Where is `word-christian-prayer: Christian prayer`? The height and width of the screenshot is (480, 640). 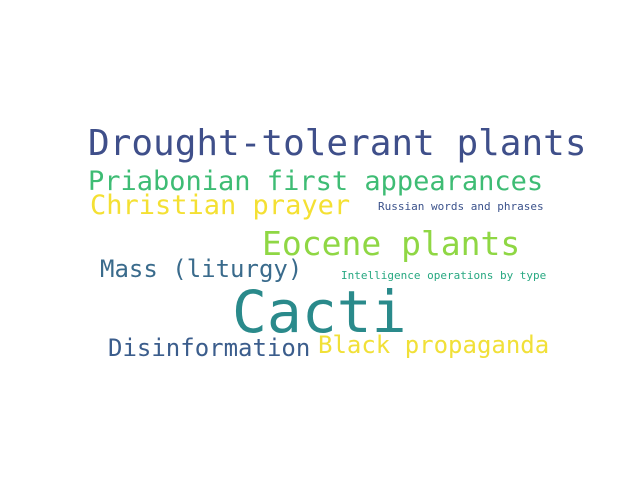
word-christian-prayer: Christian prayer is located at coordinates (220, 205).